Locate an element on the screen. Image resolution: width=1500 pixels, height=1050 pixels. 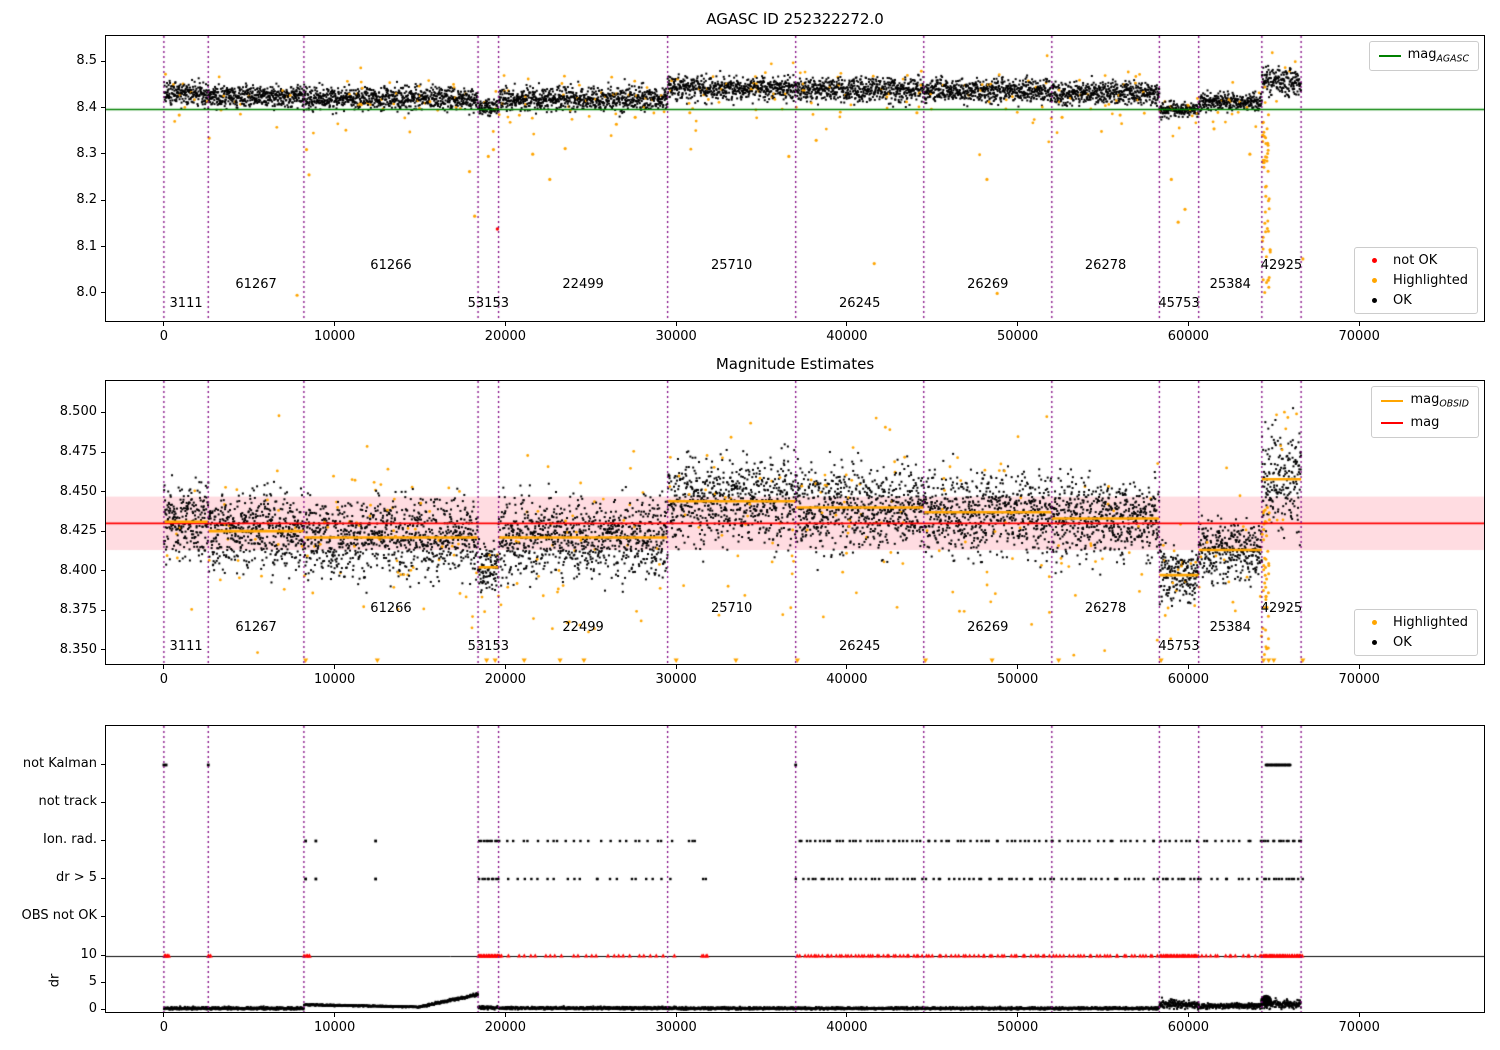
obsid-label: 42925 is located at coordinates (1281, 608).